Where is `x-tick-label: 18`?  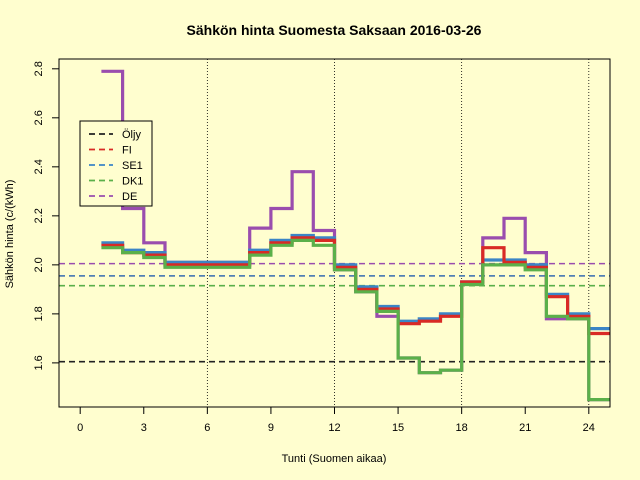
x-tick-label: 18 is located at coordinates (462, 428).